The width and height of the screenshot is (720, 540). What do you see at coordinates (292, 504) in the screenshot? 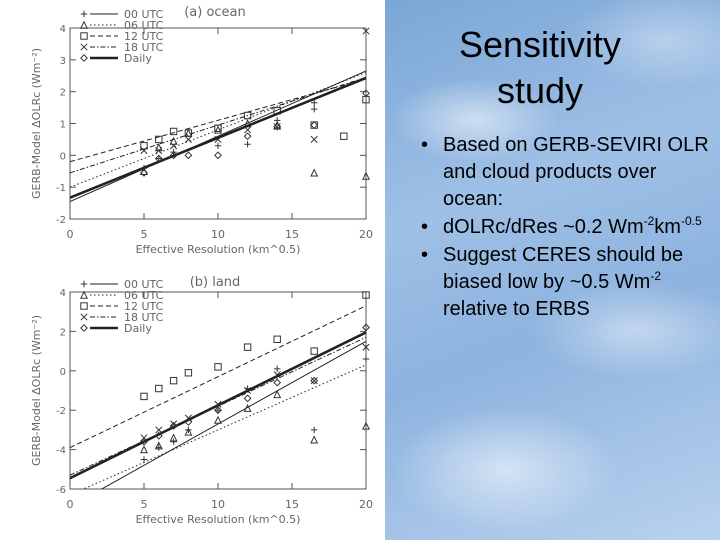
I see `x-tick-label: 15` at bounding box center [292, 504].